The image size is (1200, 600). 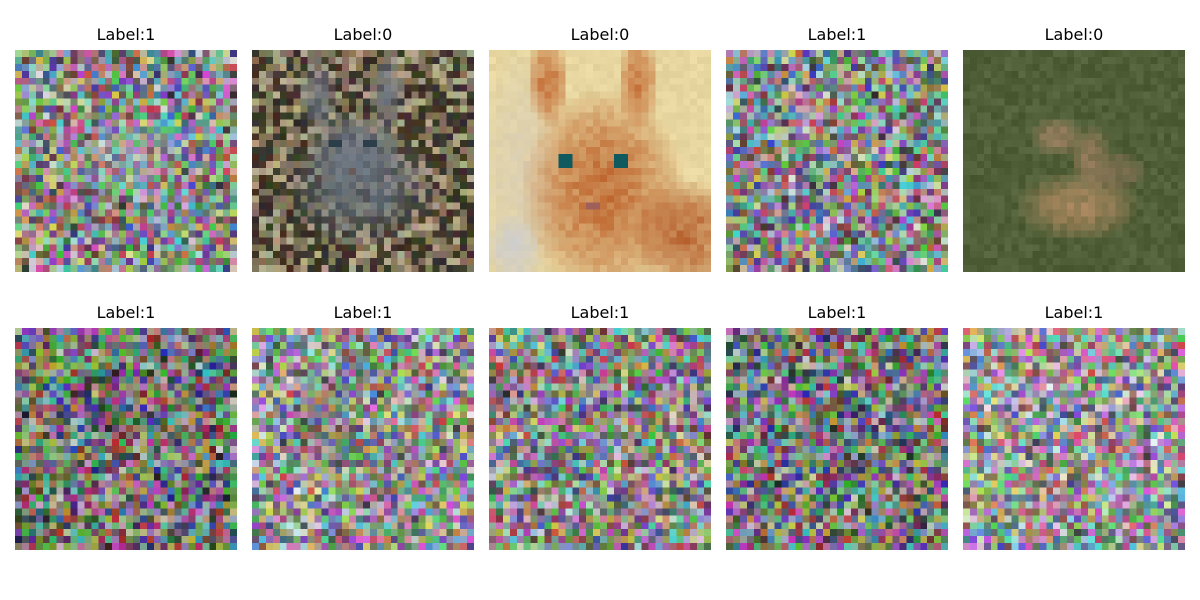 I want to click on cat-image, so click(x=600, y=161).